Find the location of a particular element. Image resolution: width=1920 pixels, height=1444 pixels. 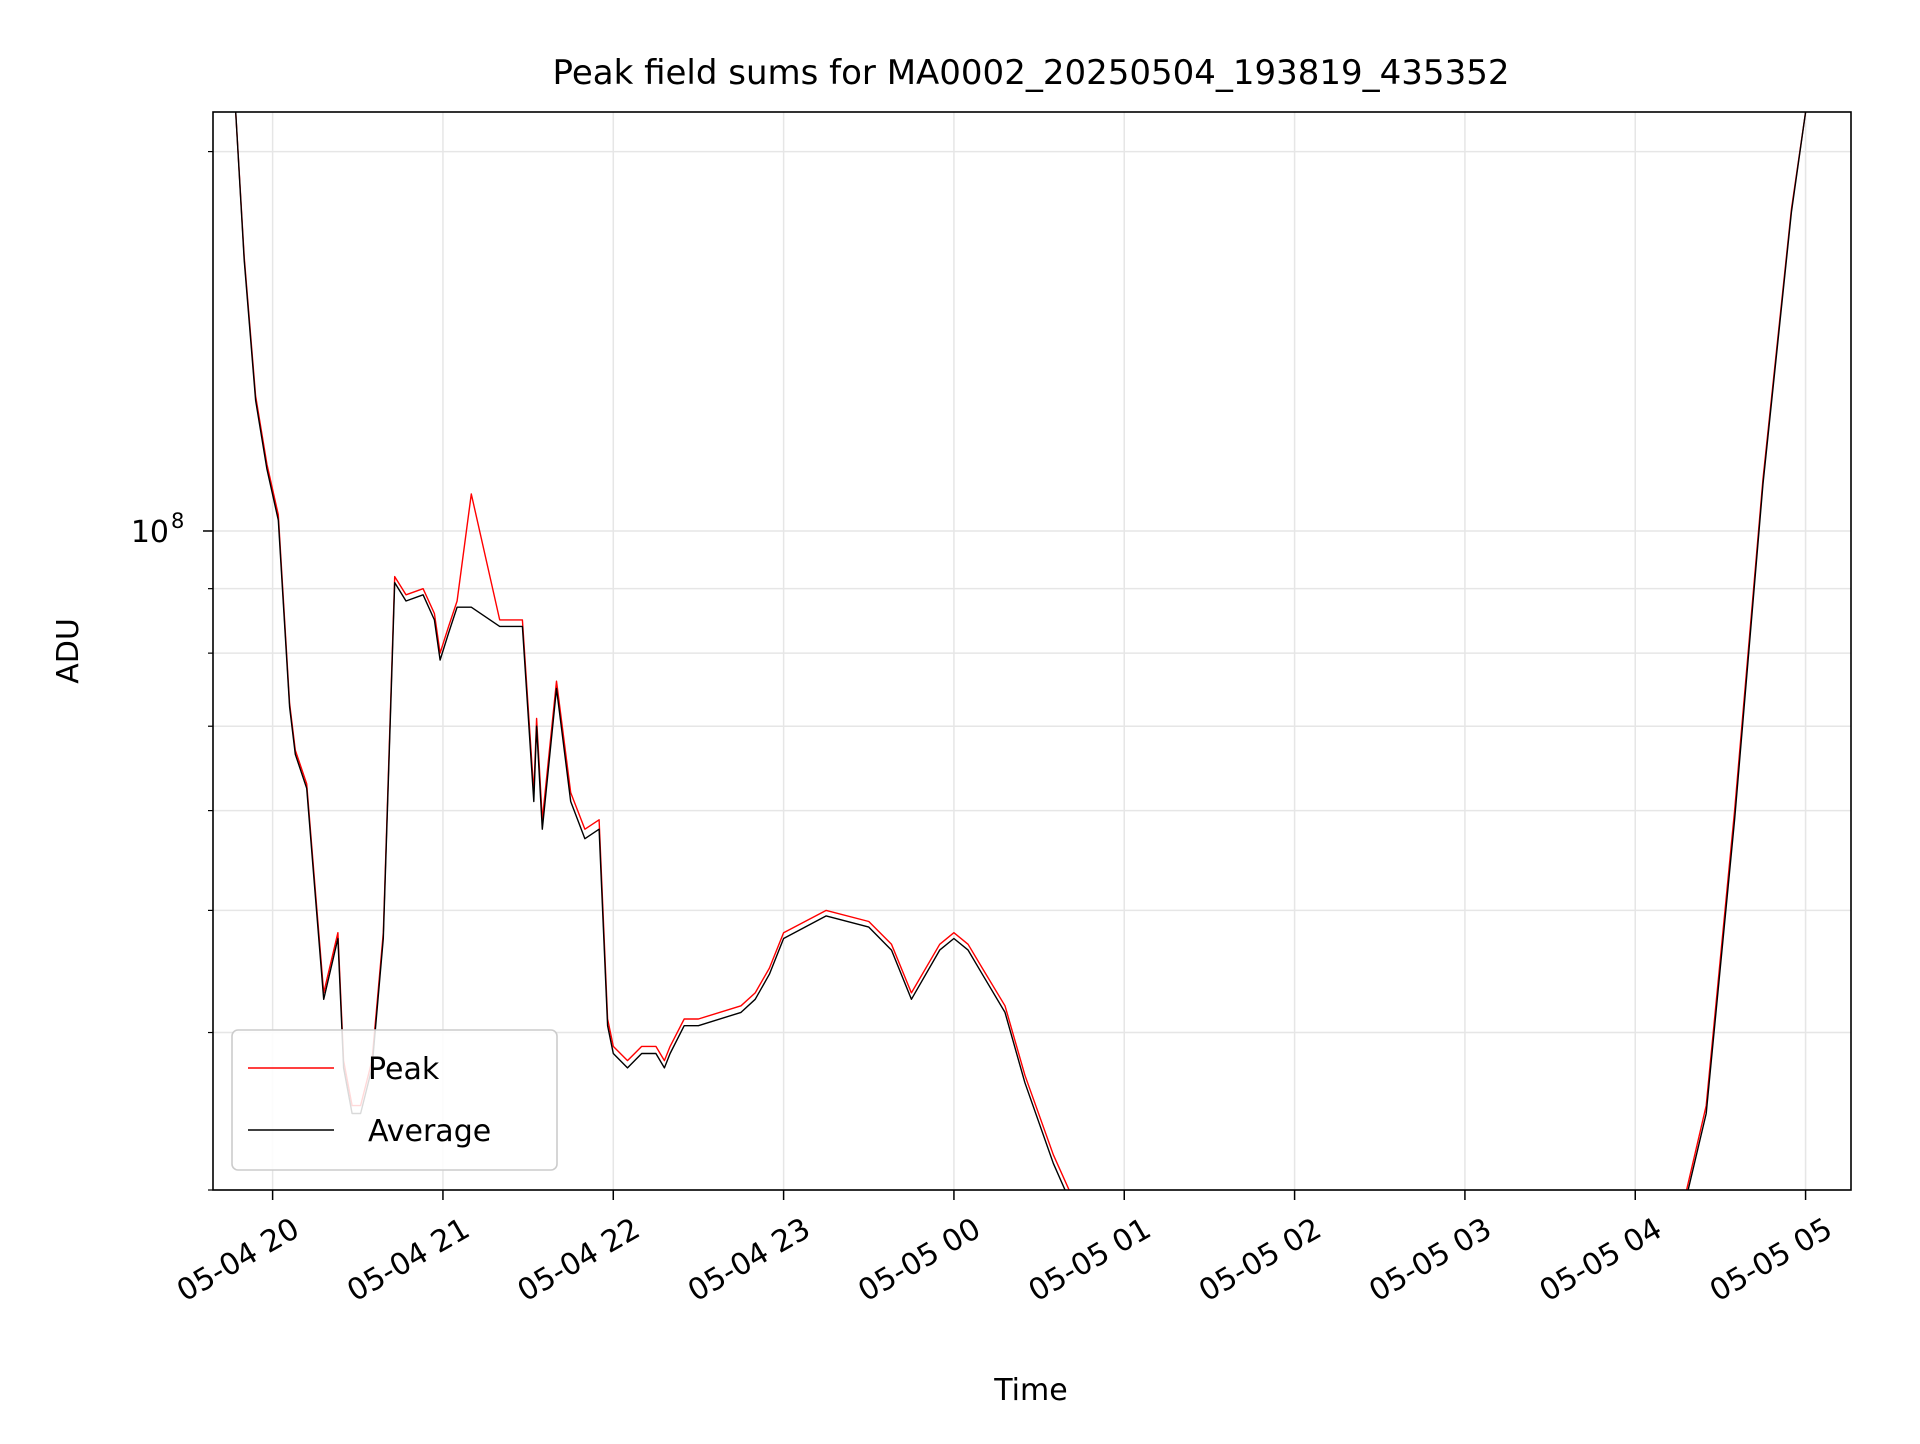

y-axis-label: ADU is located at coordinates (68, 651).